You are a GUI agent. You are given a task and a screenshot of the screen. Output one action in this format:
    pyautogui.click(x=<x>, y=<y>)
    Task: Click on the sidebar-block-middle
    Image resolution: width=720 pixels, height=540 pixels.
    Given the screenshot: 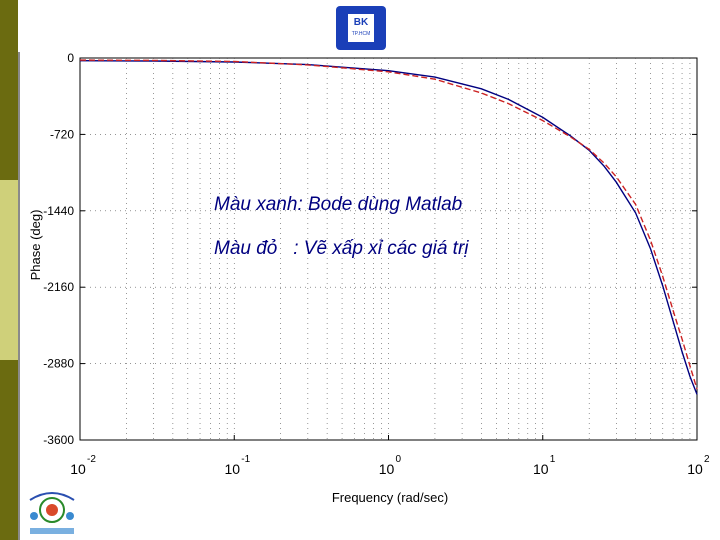 What is the action you would take?
    pyautogui.click(x=9, y=270)
    